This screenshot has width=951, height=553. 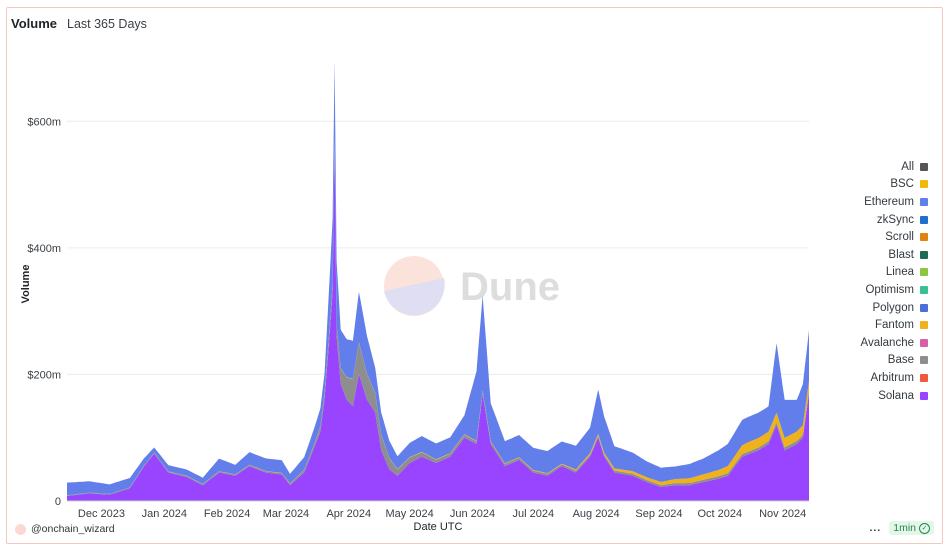 I want to click on legend-item-all: All, so click(x=894, y=167).